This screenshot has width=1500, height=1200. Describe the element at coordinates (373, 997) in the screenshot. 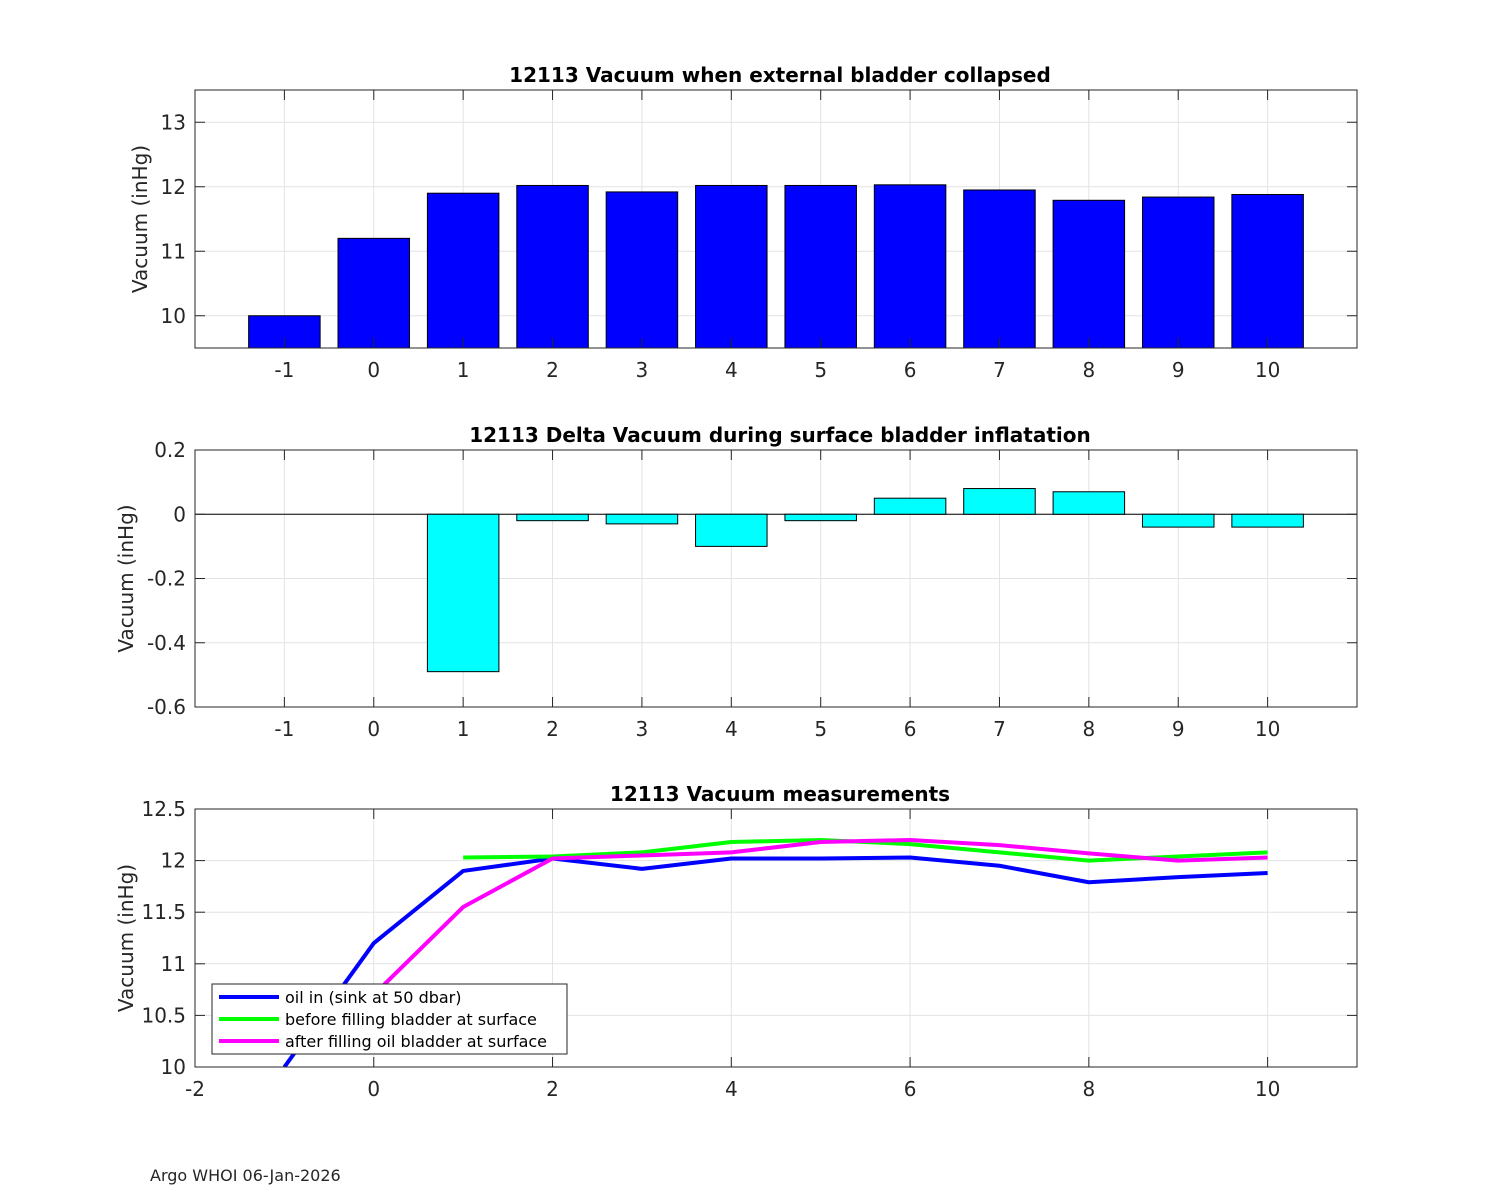

I see `legend-label-1: oil in (sink at 50 dbar)` at that location.